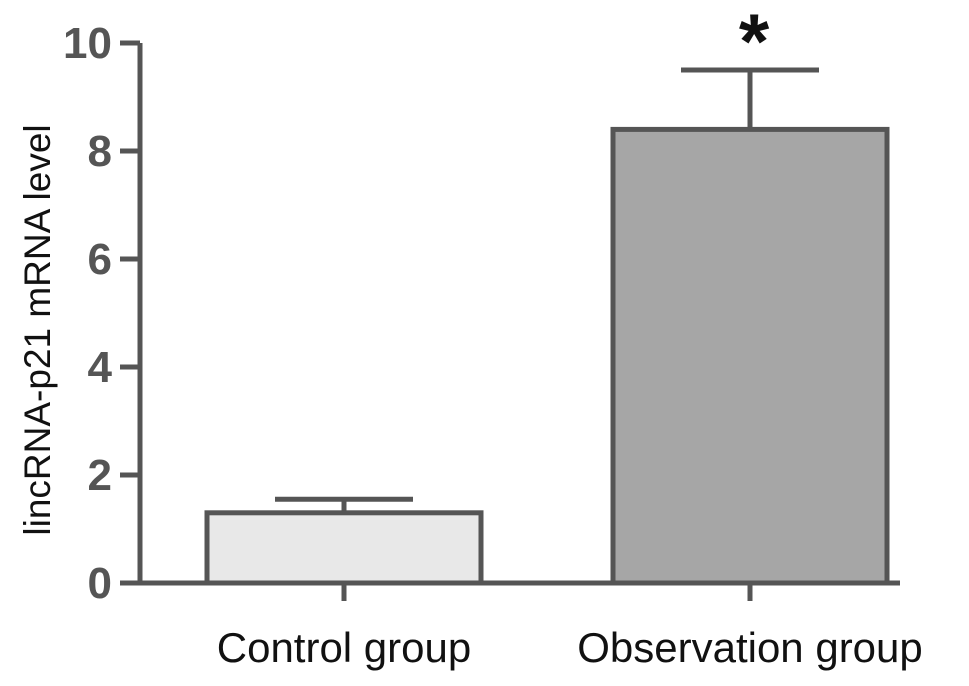 This screenshot has height=686, width=969. What do you see at coordinates (37, 329) in the screenshot?
I see `y-axis-title: lincRNA-p21 mRNA level` at bounding box center [37, 329].